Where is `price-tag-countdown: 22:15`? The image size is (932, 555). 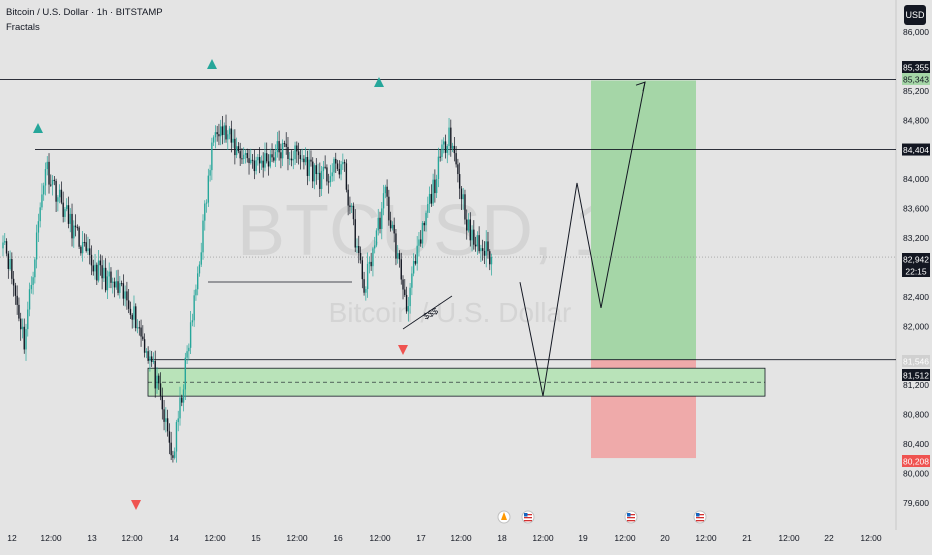 price-tag-countdown: 22:15 is located at coordinates (916, 272).